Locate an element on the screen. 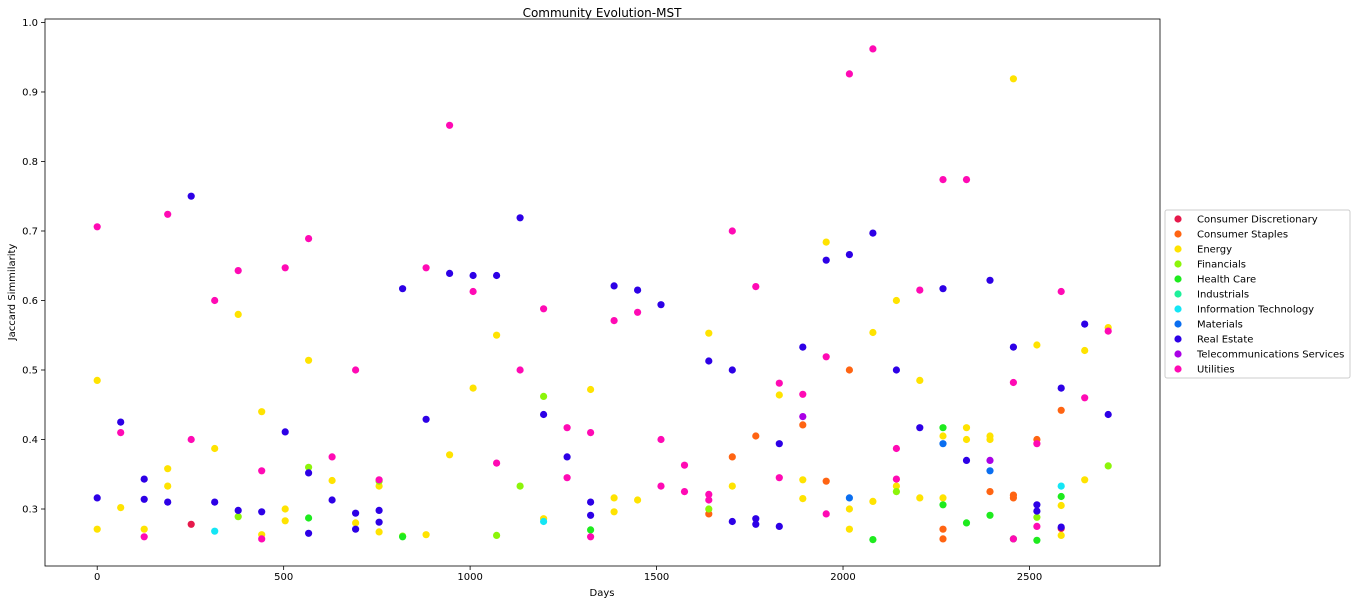 The width and height of the screenshot is (1357, 604). x-axis-label: Days is located at coordinates (602, 593).